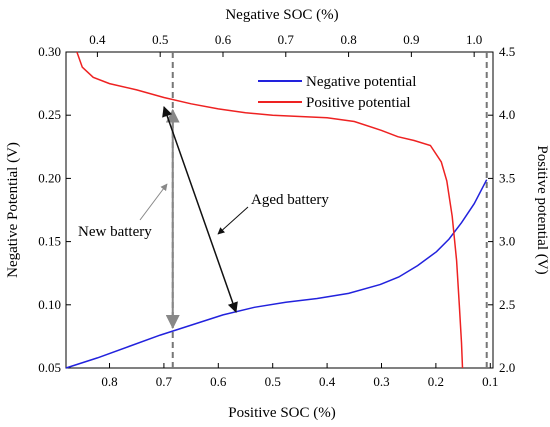 The height and width of the screenshot is (427, 550). Describe the element at coordinates (348, 39) in the screenshot. I see `top-tick-label: 0.8` at that location.